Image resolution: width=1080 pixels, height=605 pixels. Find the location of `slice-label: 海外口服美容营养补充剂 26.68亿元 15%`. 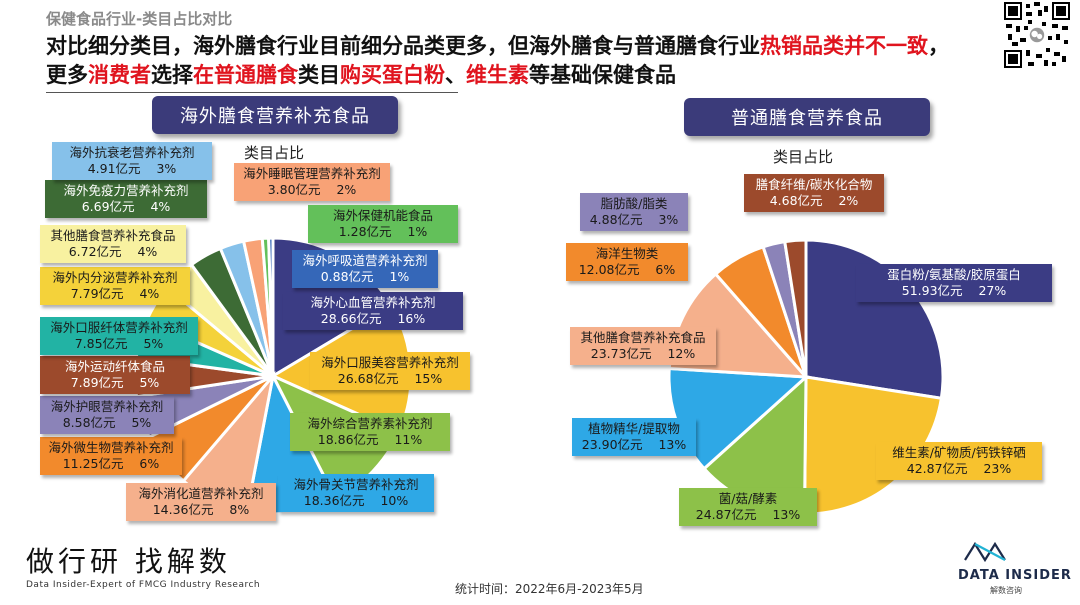

slice-label: 海外口服美容营养补充剂 26.68亿元 15% is located at coordinates (390, 371).